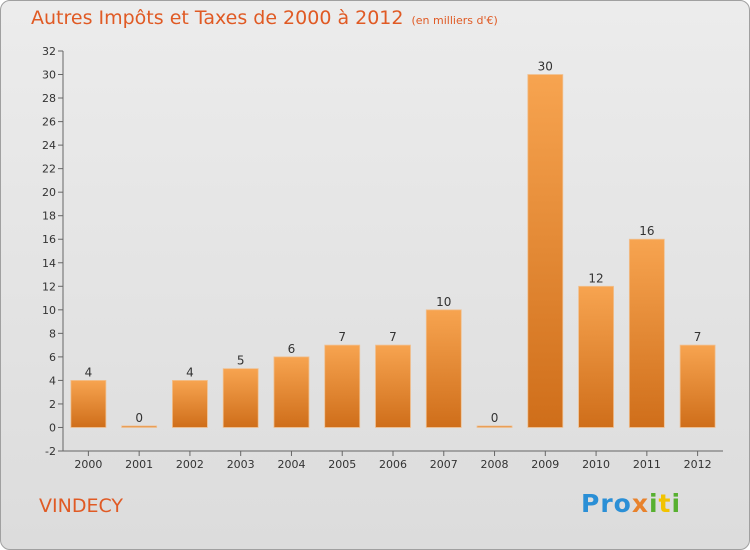 The image size is (750, 550). I want to click on y-tick-label: 2, so click(52, 404).